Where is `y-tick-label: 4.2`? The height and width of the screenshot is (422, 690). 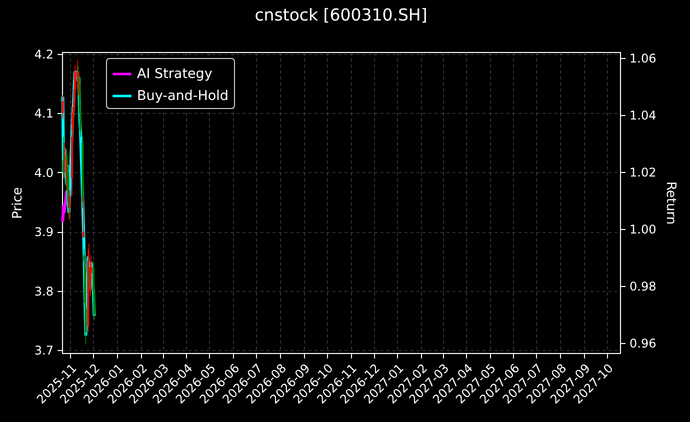 y-tick-label: 4.2 is located at coordinates (44, 54).